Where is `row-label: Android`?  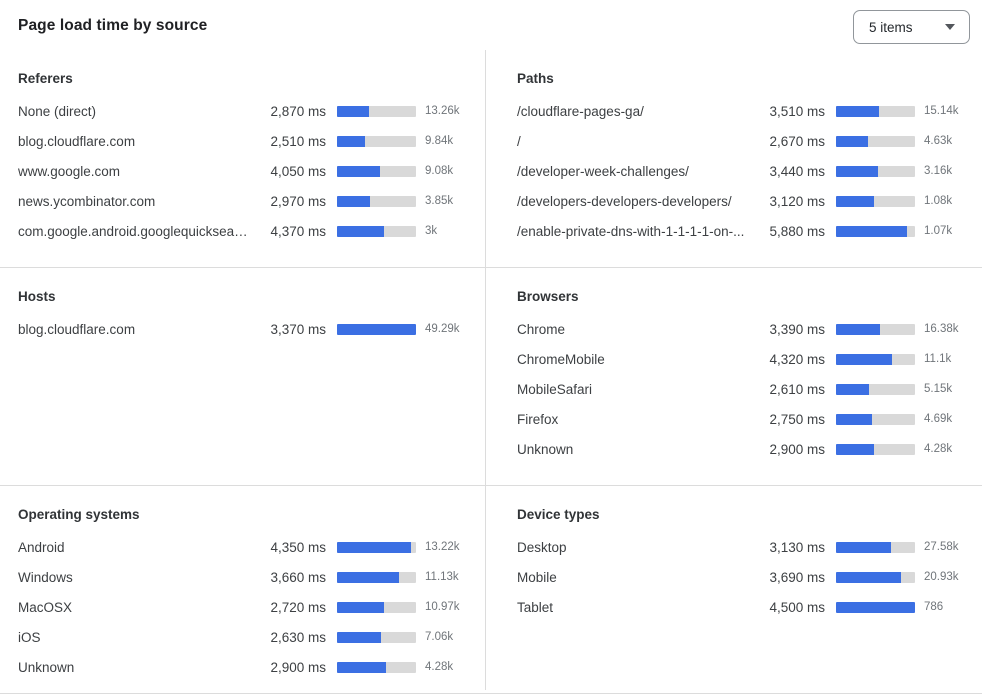 row-label: Android is located at coordinates (41, 547).